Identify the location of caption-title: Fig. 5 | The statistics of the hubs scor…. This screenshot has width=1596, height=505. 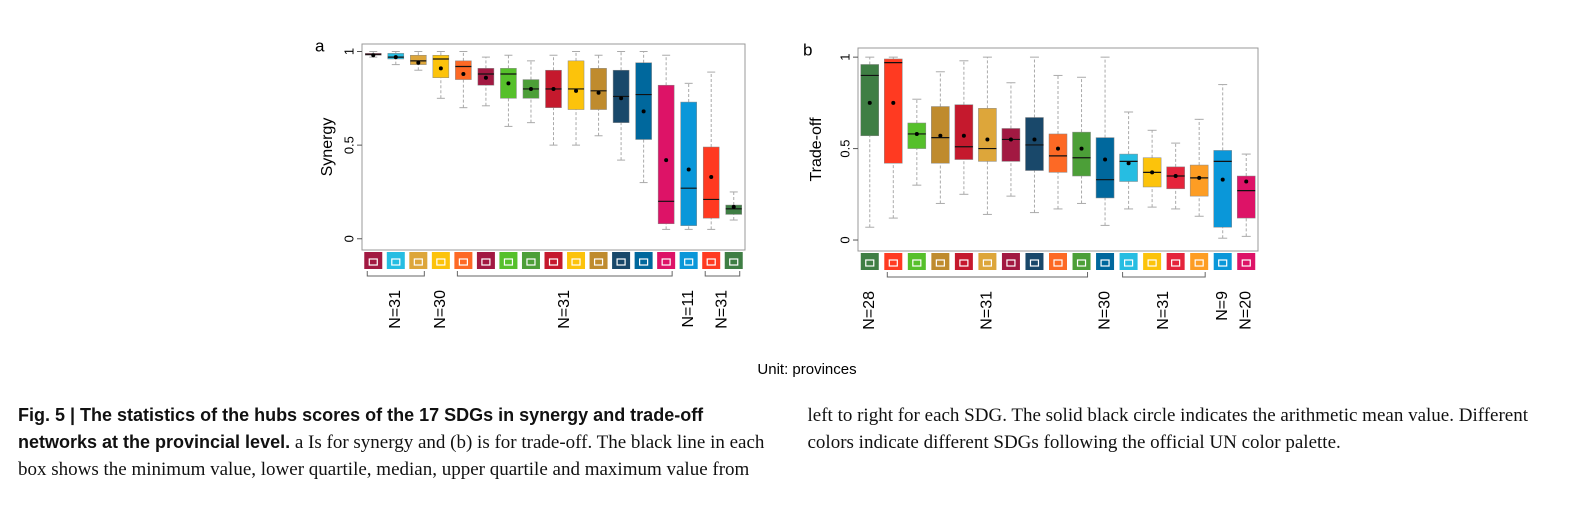
(361, 428).